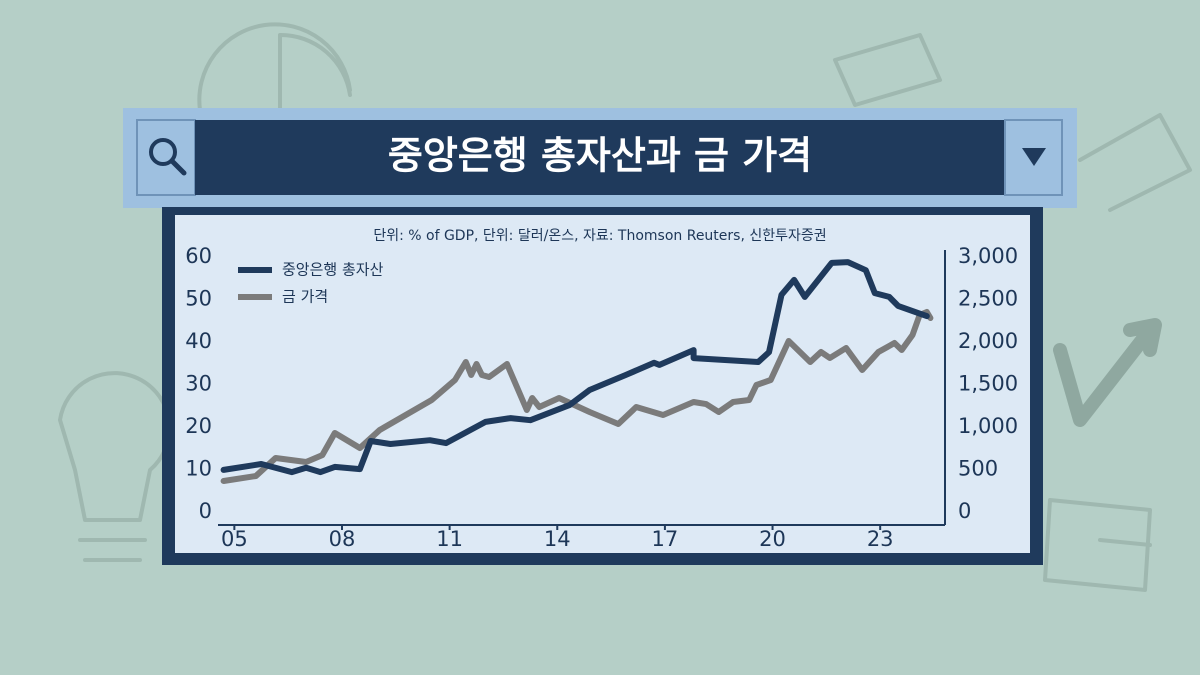  I want to click on search-icon-handle, so click(178, 167).